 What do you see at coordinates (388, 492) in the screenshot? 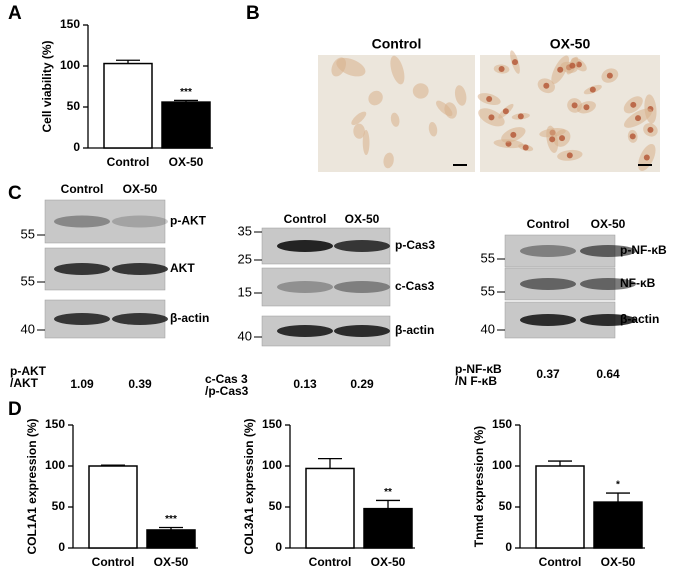
I see `significance: **` at bounding box center [388, 492].